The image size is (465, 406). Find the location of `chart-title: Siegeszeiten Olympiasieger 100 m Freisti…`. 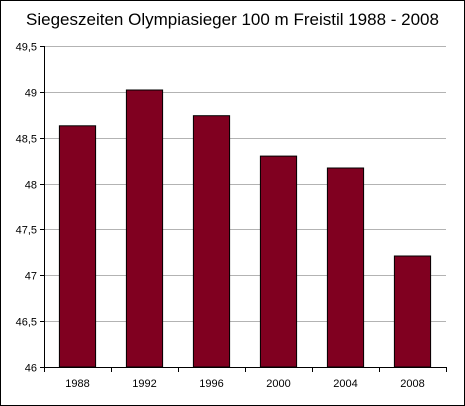

chart-title: Siegeszeiten Olympiasieger 100 m Freisti… is located at coordinates (232, 19).